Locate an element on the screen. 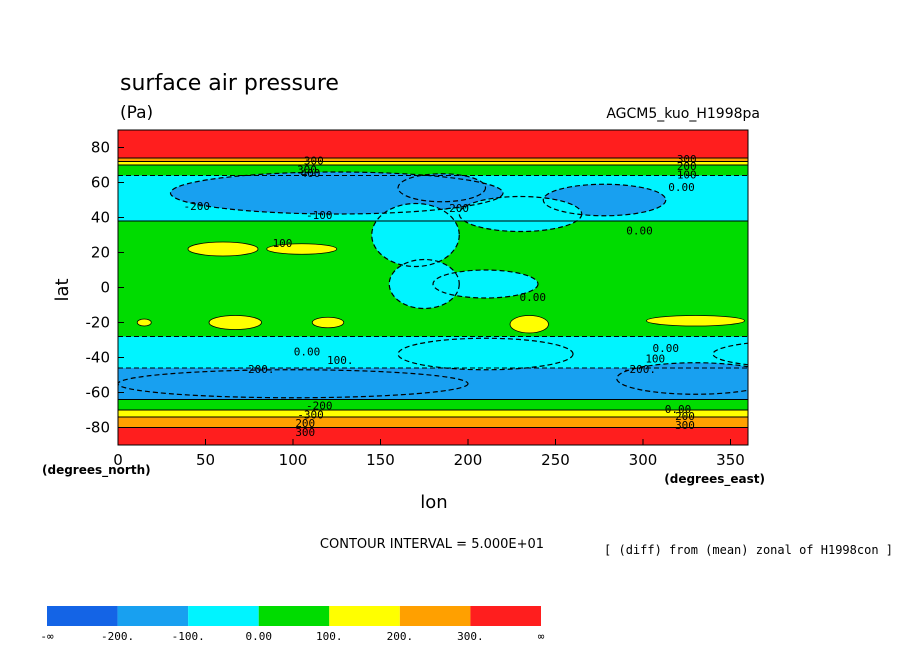 The height and width of the screenshot is (659, 904). colorbar-label-3: 0.00 is located at coordinates (258, 636).